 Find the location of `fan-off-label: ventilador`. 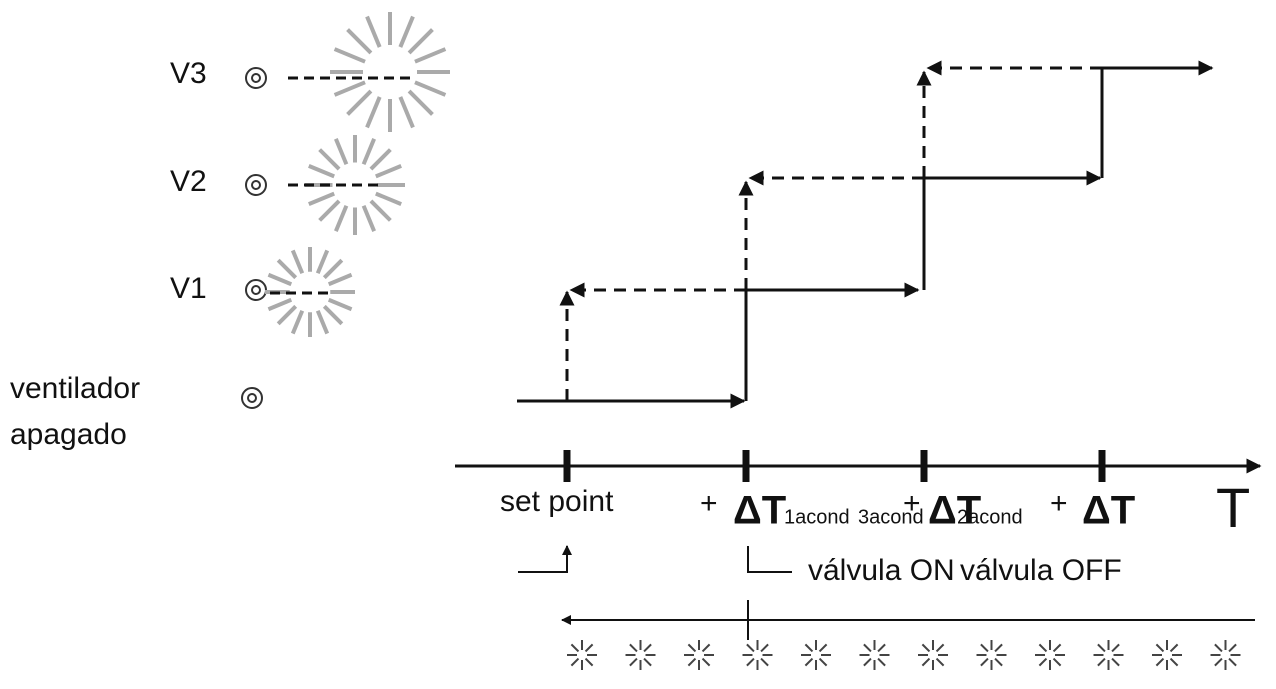

fan-off-label: ventilador is located at coordinates (75, 388).